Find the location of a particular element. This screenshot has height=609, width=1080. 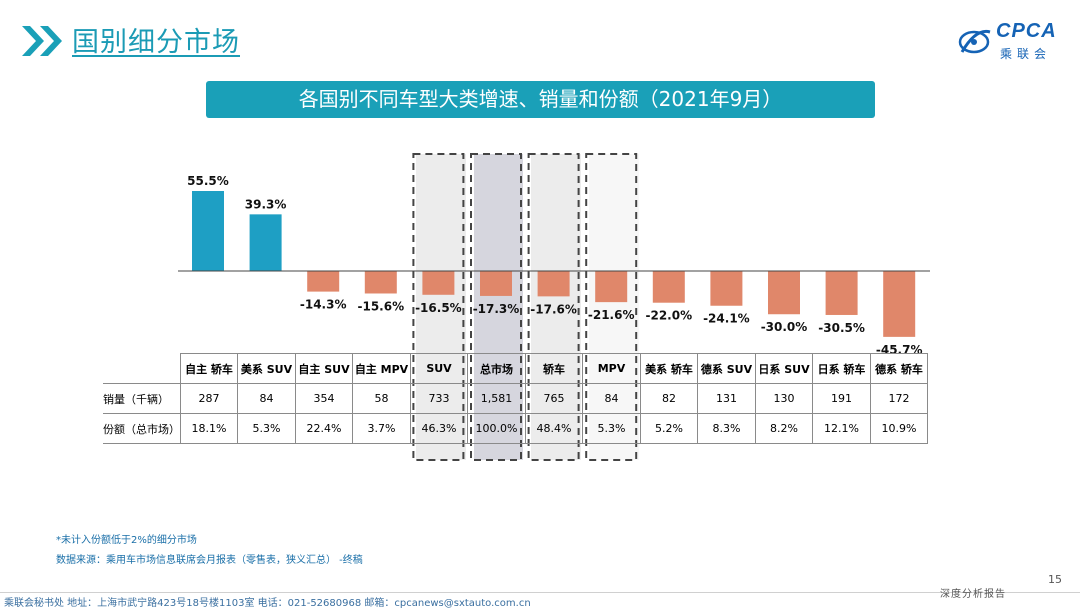

chevron-icon is located at coordinates (42, 41).